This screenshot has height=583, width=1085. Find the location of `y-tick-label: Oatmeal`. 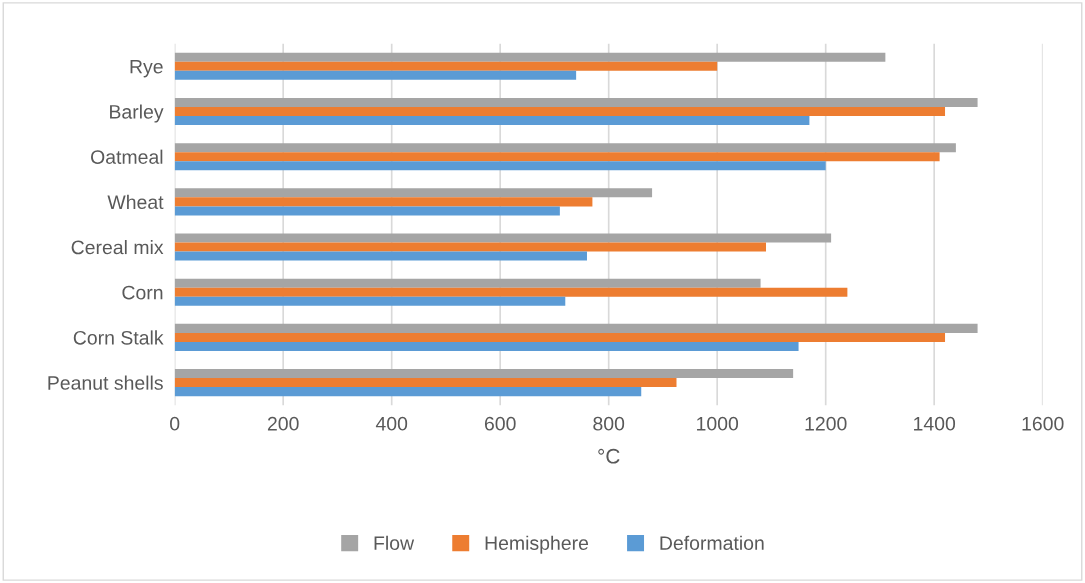

y-tick-label: Oatmeal is located at coordinates (127, 156).